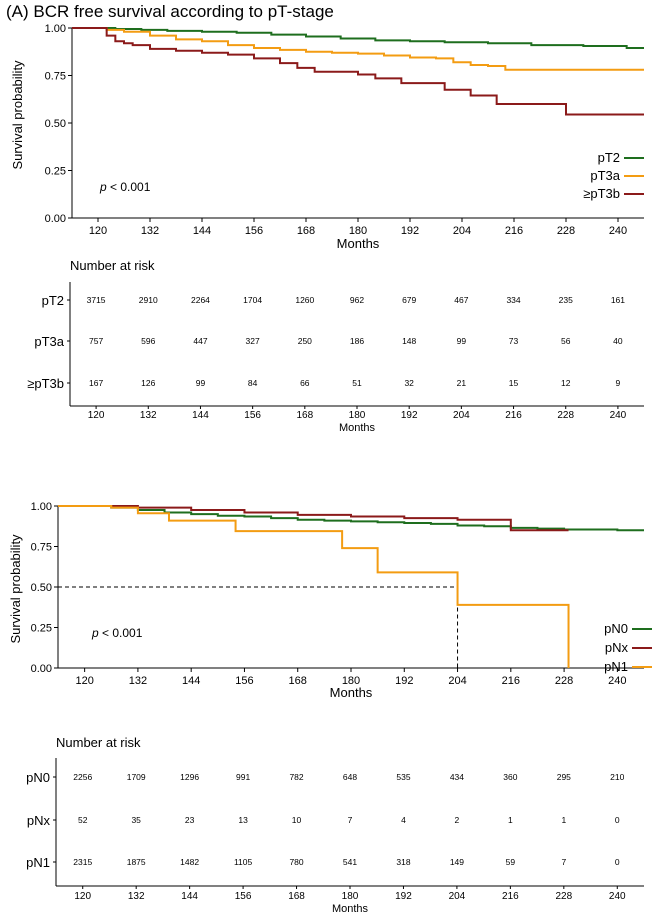  What do you see at coordinates (304, 415) in the screenshot?
I see `risk-x-tick-label: 168` at bounding box center [304, 415].